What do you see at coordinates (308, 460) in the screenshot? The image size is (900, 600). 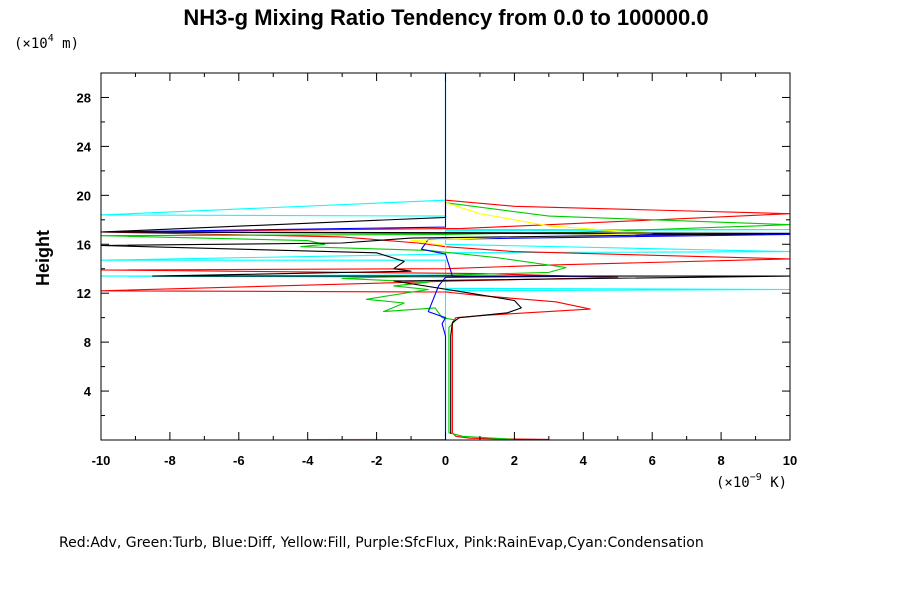 I see `x-tick-label: -4` at bounding box center [308, 460].